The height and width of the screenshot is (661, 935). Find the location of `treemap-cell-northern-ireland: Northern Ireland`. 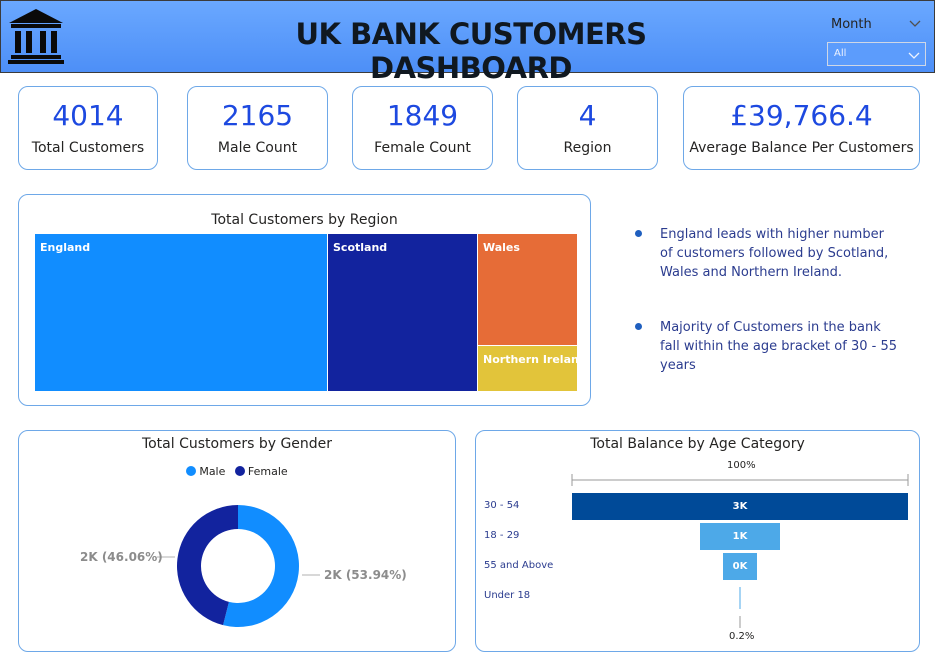

treemap-cell-northern-ireland: Northern Ireland is located at coordinates (532, 368).